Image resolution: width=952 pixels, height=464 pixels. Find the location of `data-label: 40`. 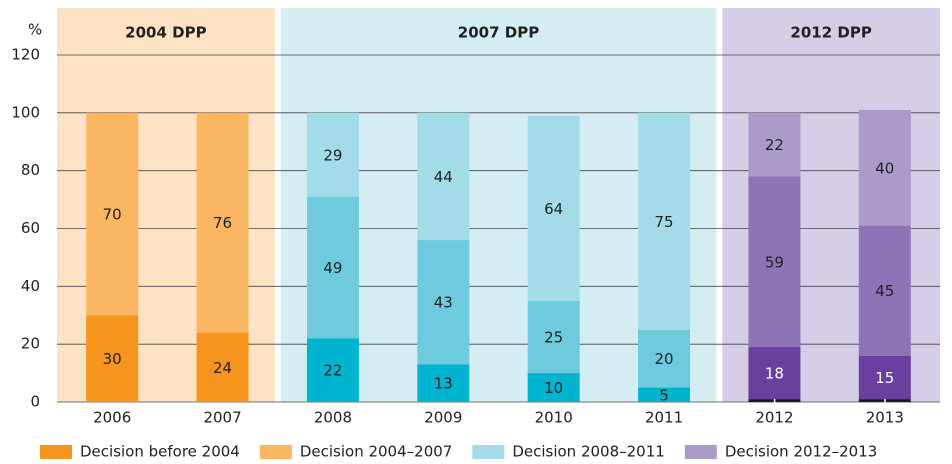

data-label: 40 is located at coordinates (884, 168).